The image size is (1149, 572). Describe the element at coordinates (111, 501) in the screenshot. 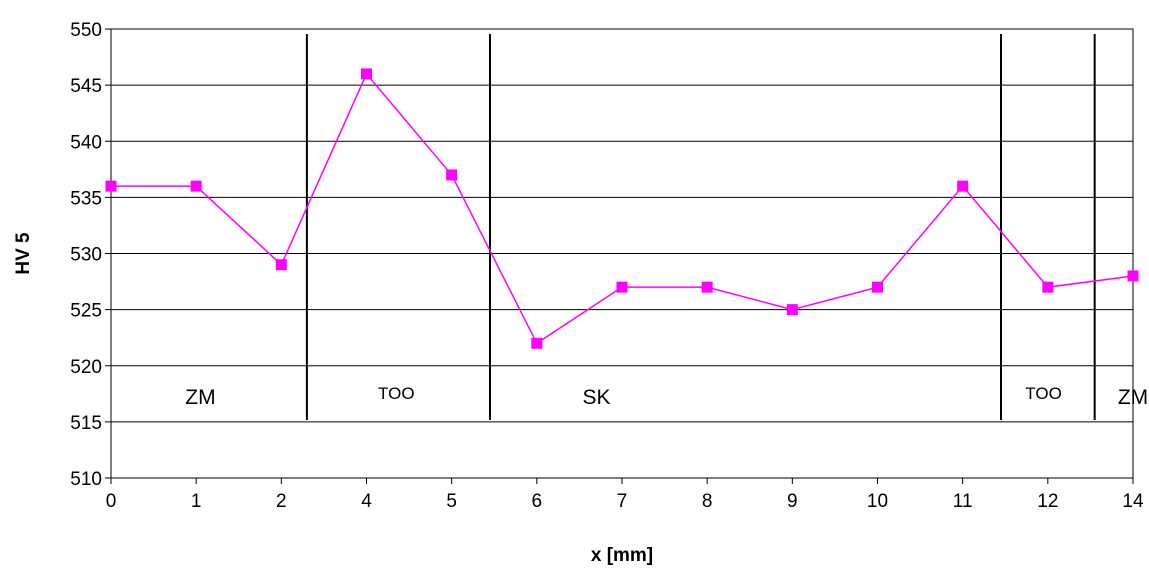

I see `x-tick-label: 0` at that location.